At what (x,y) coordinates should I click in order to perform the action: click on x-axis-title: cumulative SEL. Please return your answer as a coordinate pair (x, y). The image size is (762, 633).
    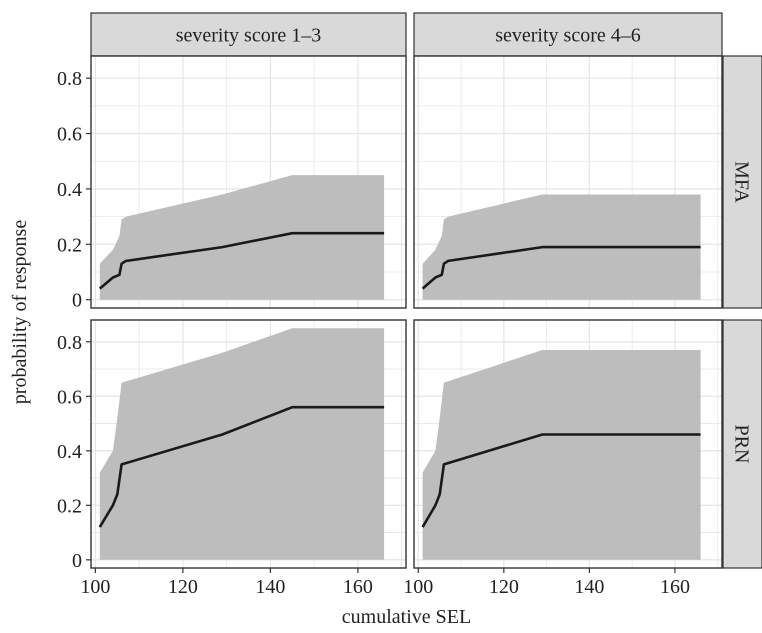
    Looking at the image, I should click on (406, 617).